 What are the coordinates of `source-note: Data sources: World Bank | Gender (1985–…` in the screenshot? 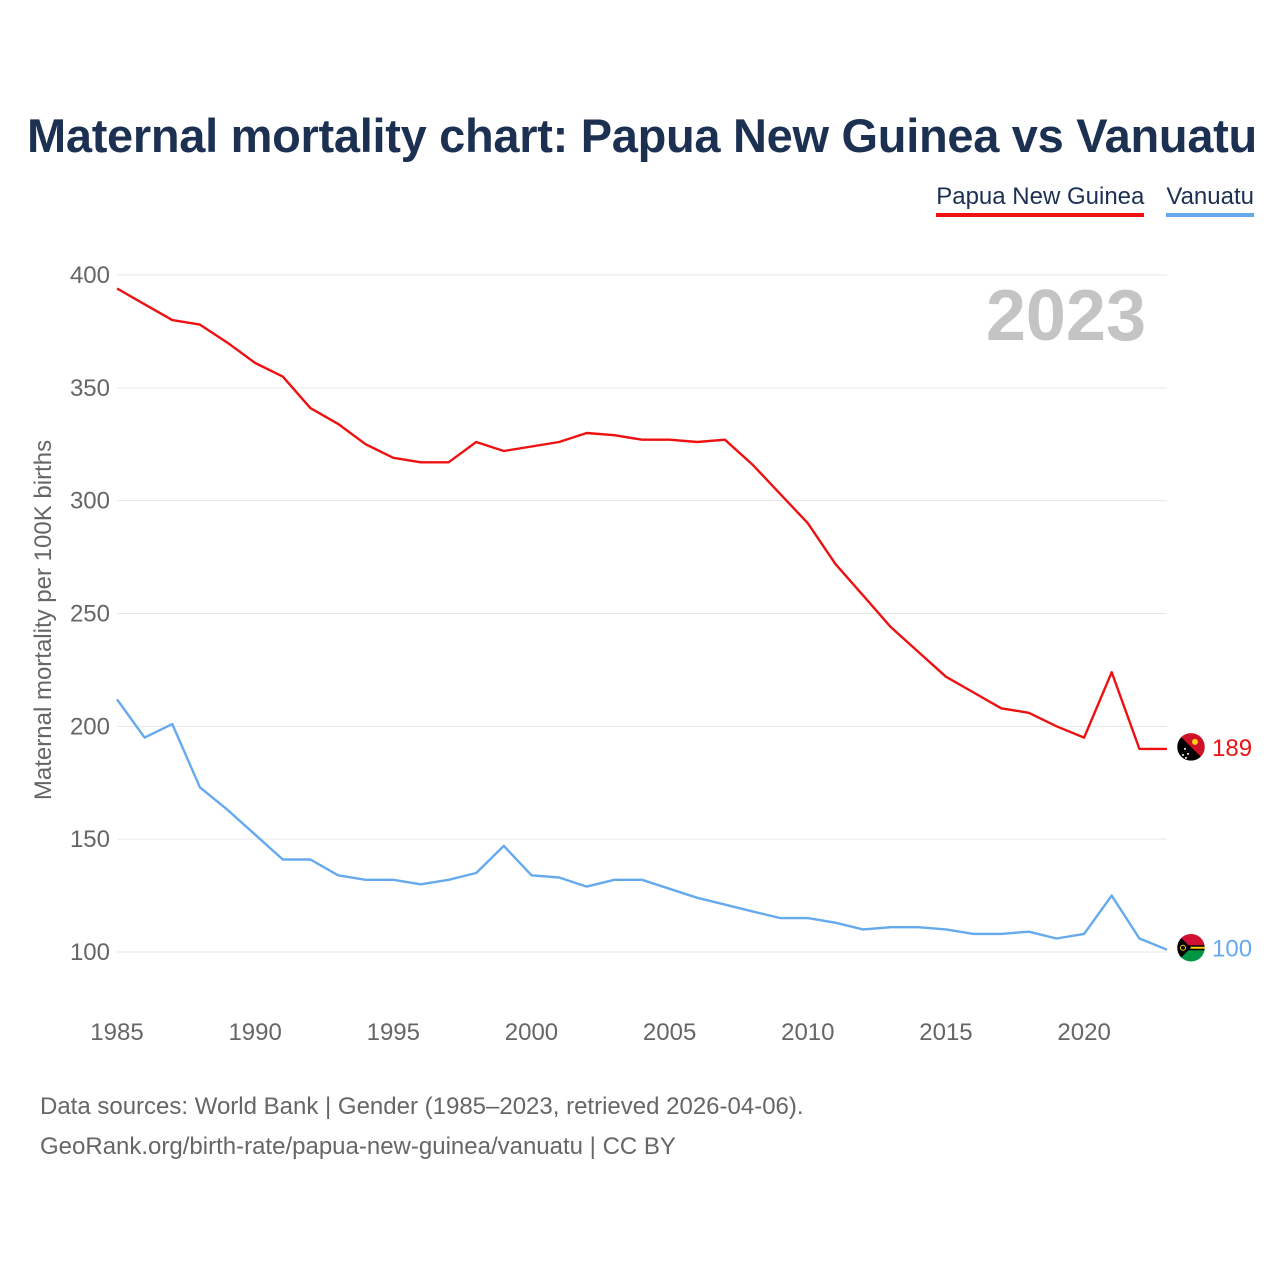 It's located at (422, 1127).